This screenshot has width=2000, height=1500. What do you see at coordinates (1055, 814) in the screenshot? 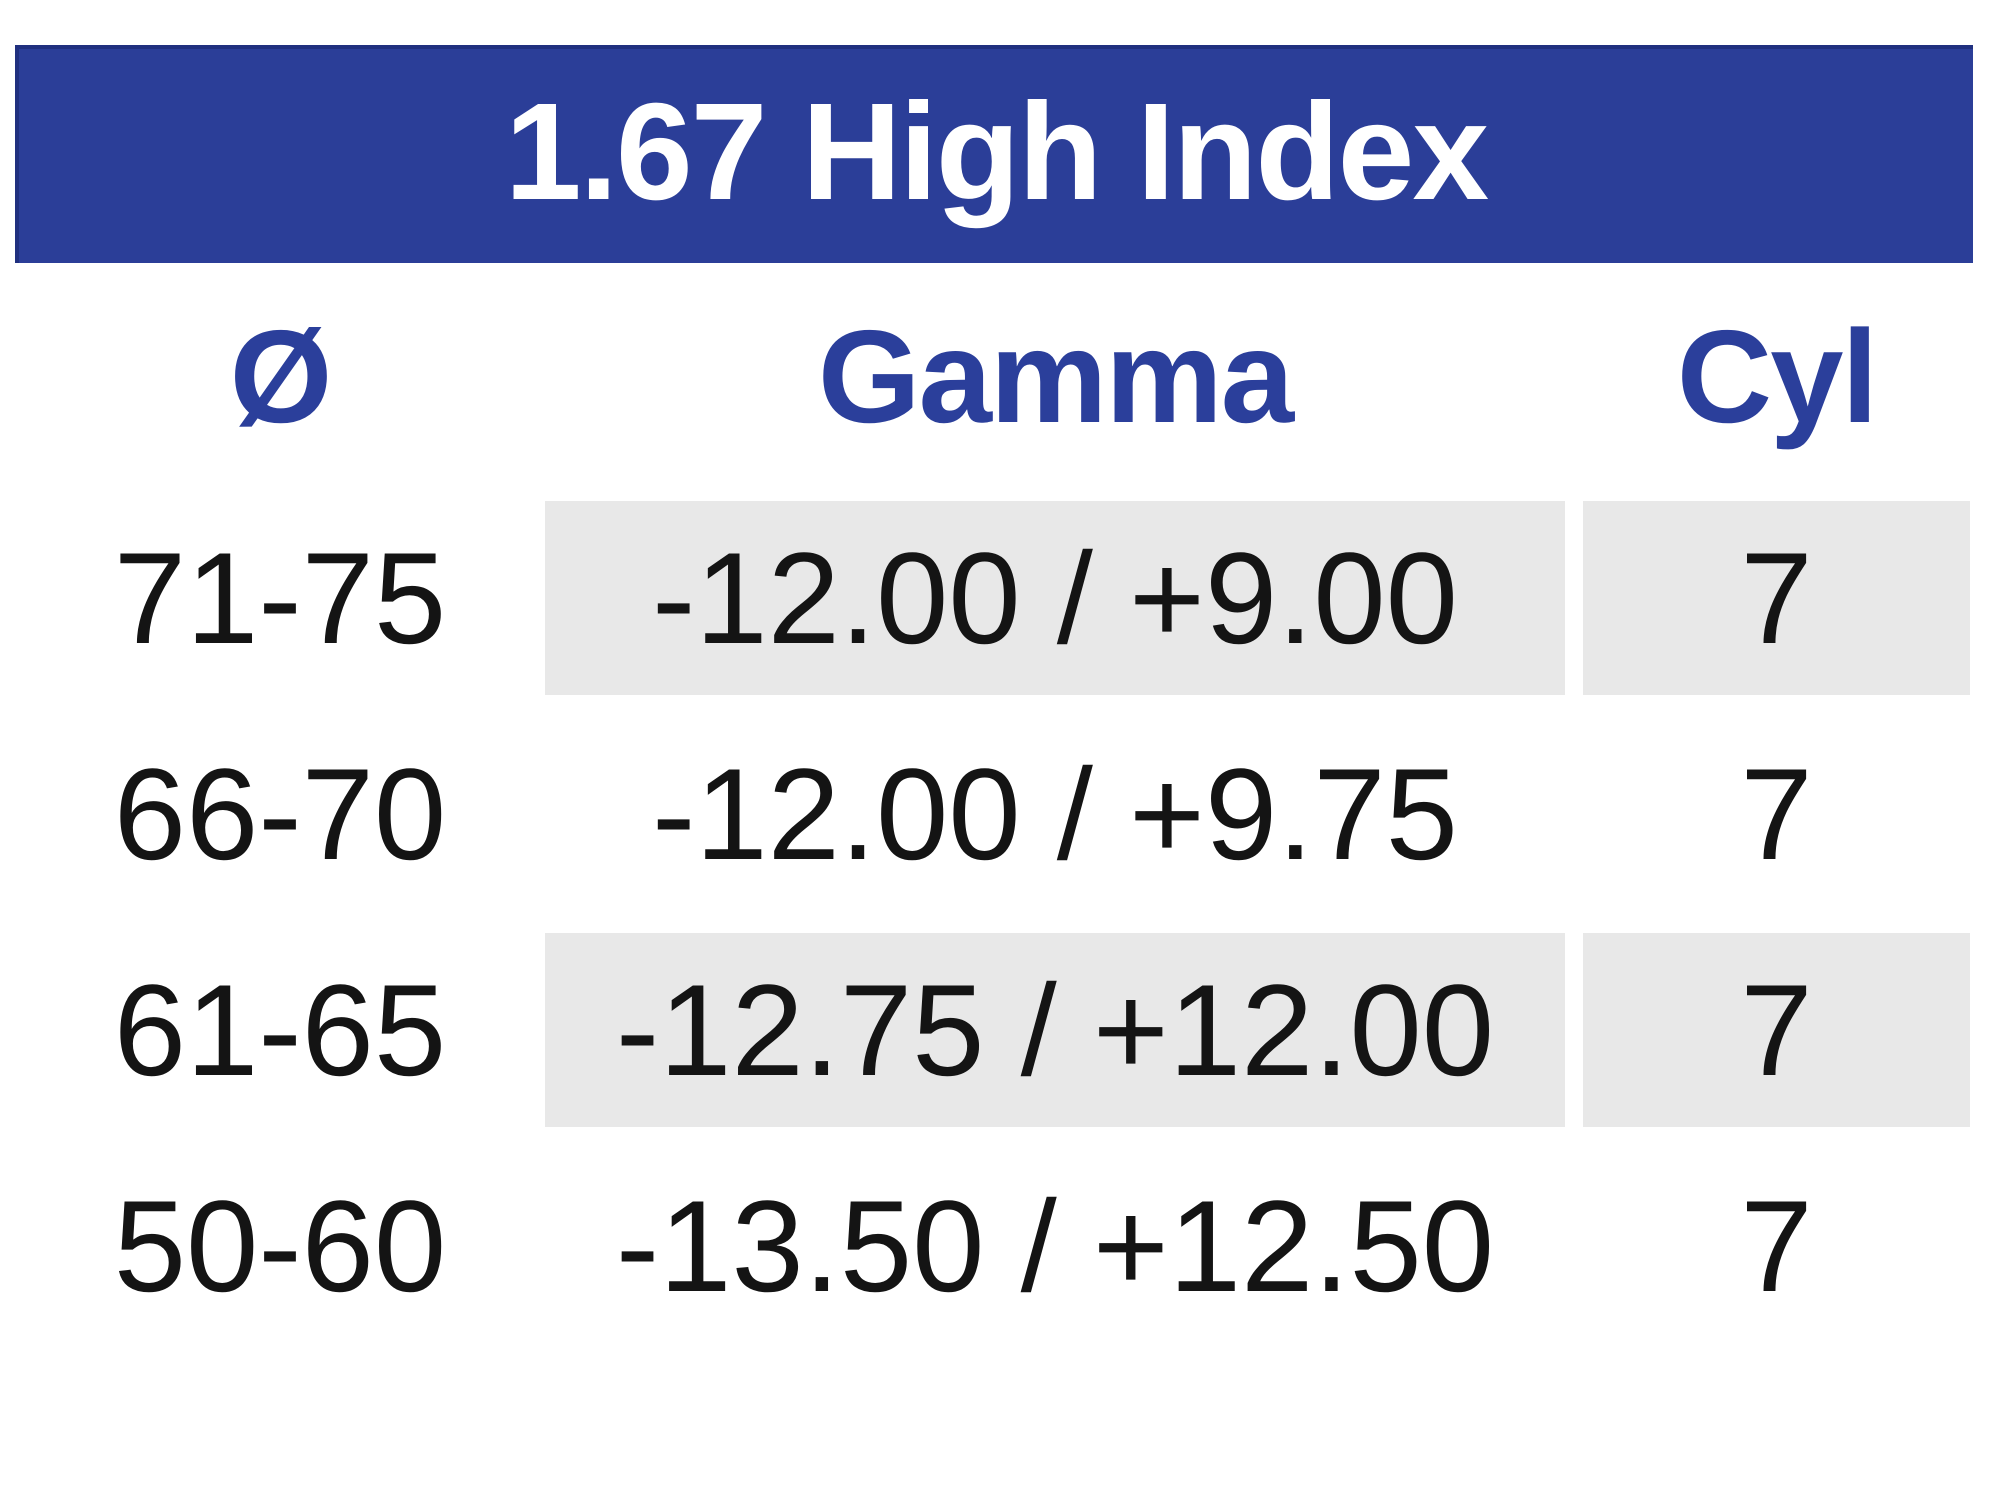
I see `gamma-cell: -12.00 / +9.75` at bounding box center [1055, 814].